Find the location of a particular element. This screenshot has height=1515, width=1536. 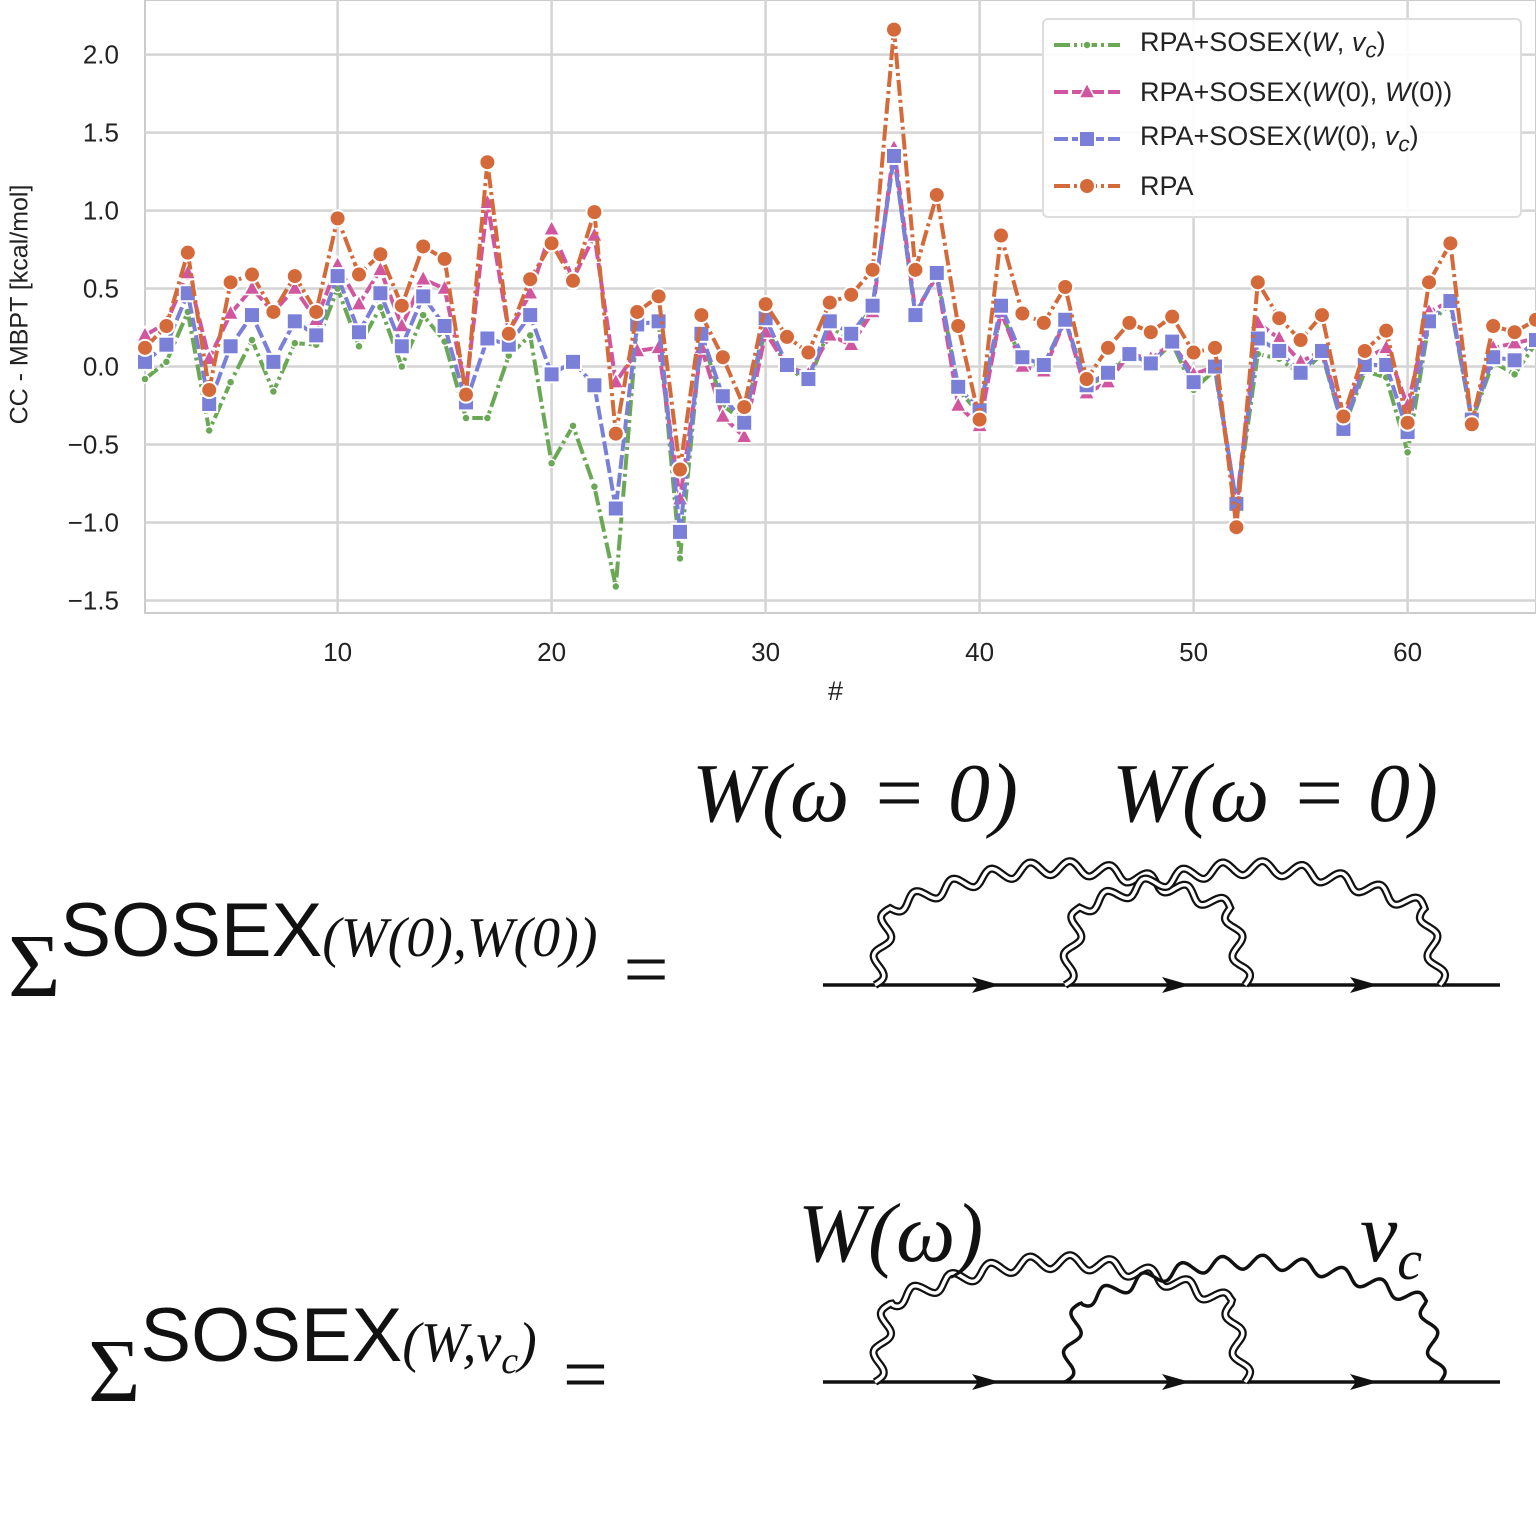

y-tick-label: −1.5 is located at coordinates (93, 601).